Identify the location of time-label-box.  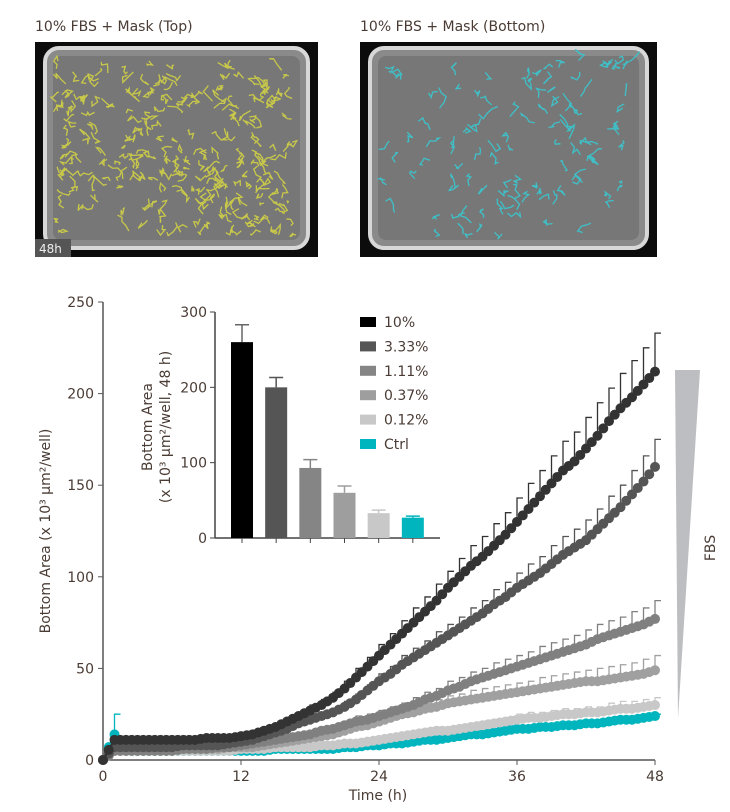
(53, 248).